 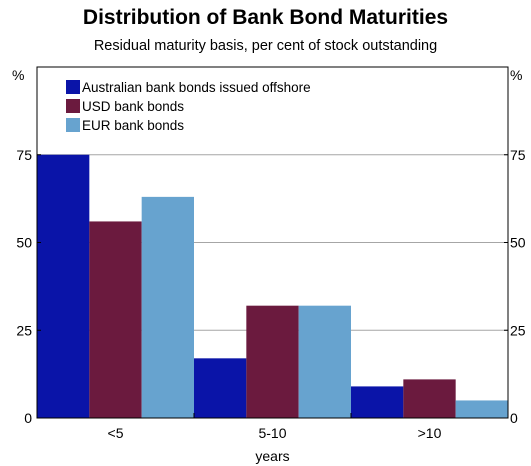 What do you see at coordinates (133, 106) in the screenshot?
I see `legend-label: USD bank bonds` at bounding box center [133, 106].